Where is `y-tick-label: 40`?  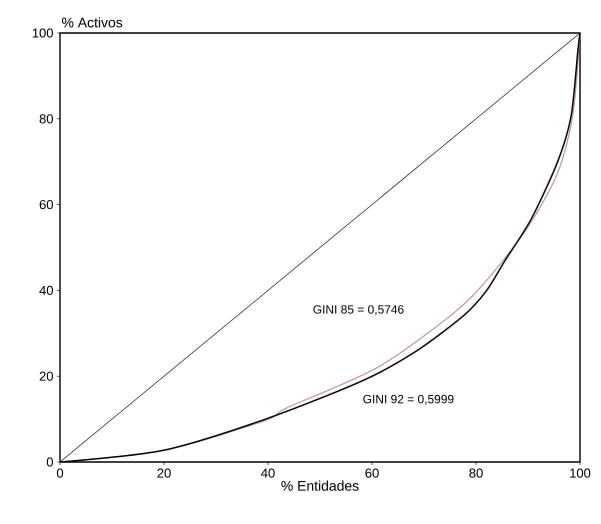 y-tick-label: 40 is located at coordinates (46, 290).